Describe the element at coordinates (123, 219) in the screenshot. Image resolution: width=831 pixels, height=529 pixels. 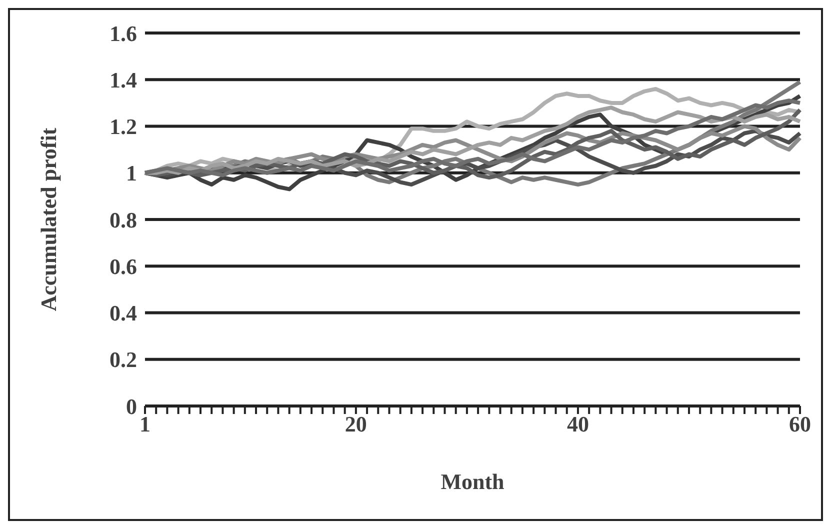
I see `y-tick-label: 0.8` at that location.